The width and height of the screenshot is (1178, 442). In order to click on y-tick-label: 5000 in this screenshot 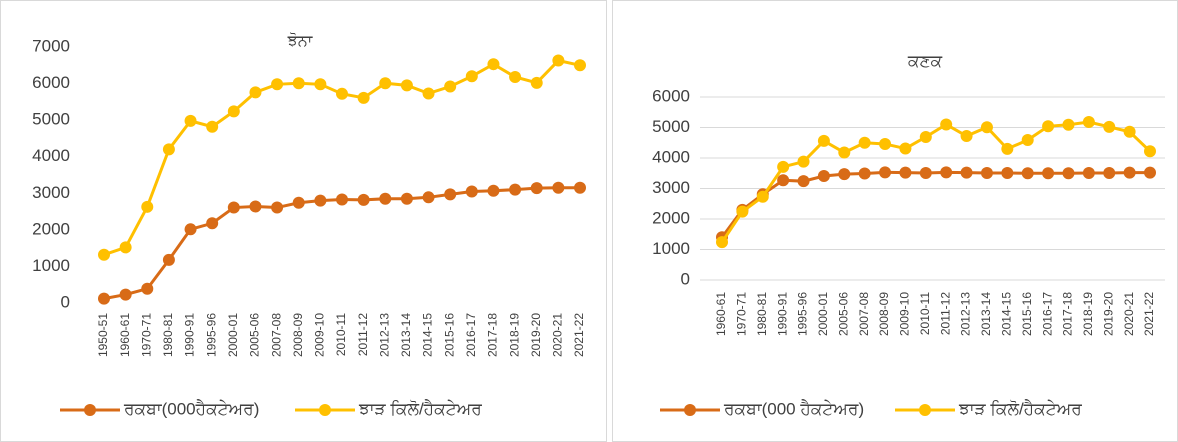, I will do `click(671, 126)`.